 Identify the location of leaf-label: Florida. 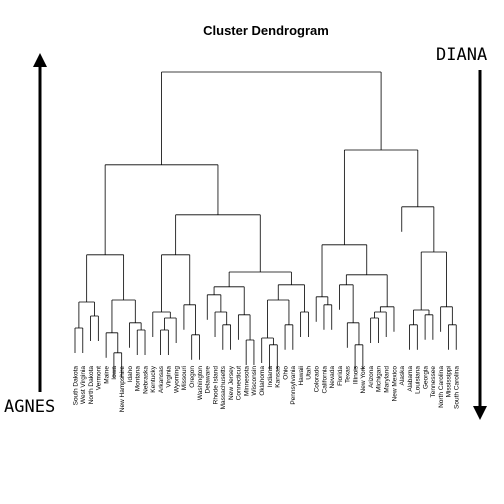
(340, 376).